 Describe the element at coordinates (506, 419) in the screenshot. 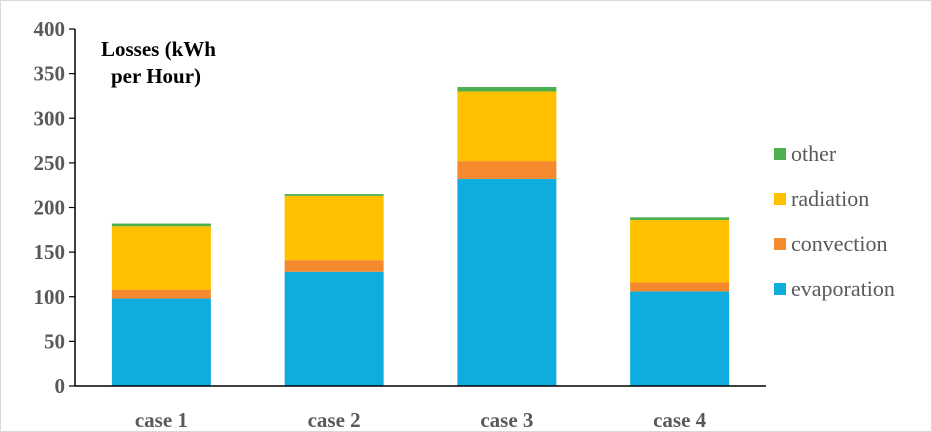

I see `x-tick-label: case 3` at that location.